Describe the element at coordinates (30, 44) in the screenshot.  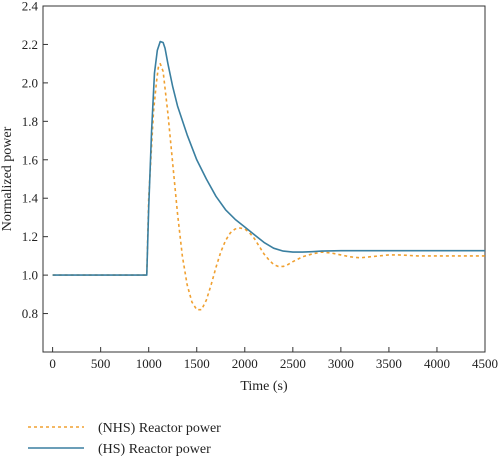
I see `y-tick-label: 2.2` at that location.